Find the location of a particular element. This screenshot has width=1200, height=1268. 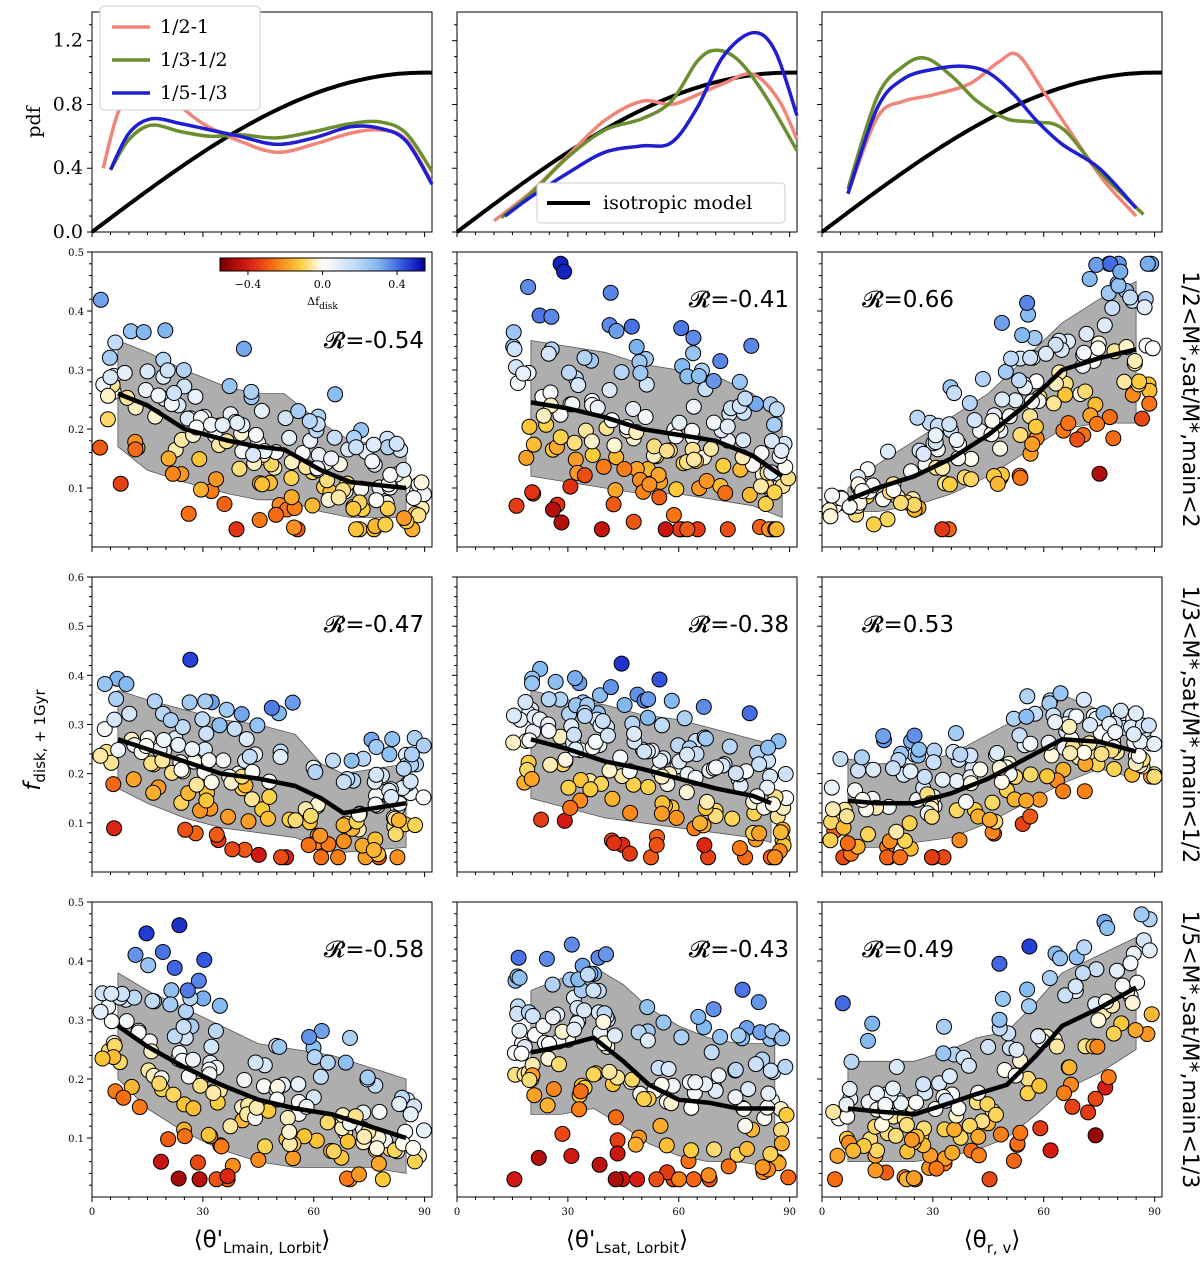

x-tick-label: 0 is located at coordinates (92, 1212).